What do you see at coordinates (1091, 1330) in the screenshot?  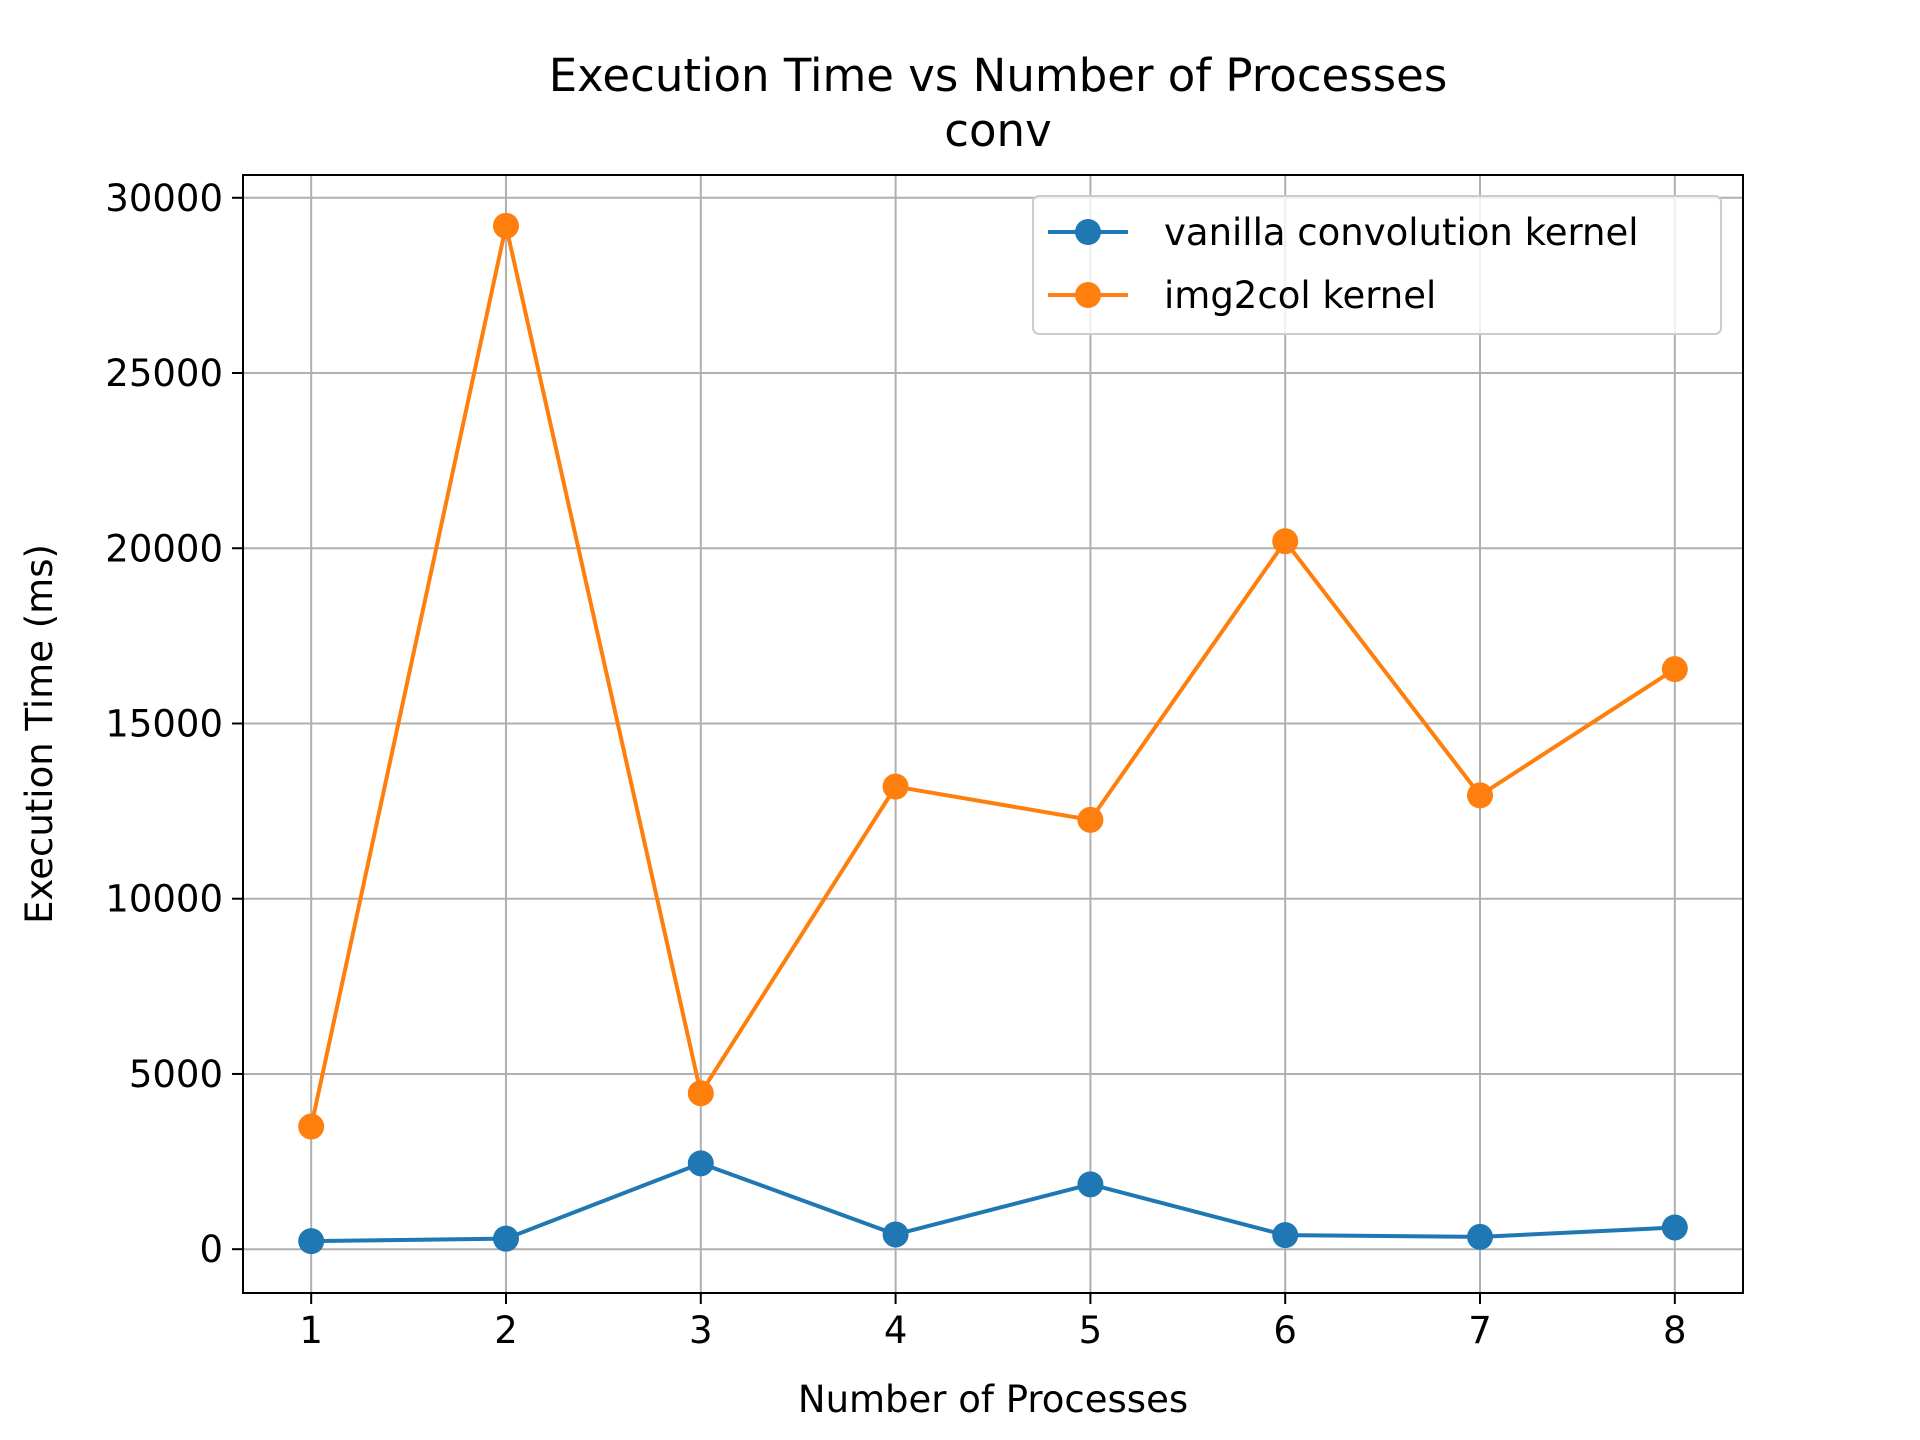 I see `x-tick-label: 5` at bounding box center [1091, 1330].